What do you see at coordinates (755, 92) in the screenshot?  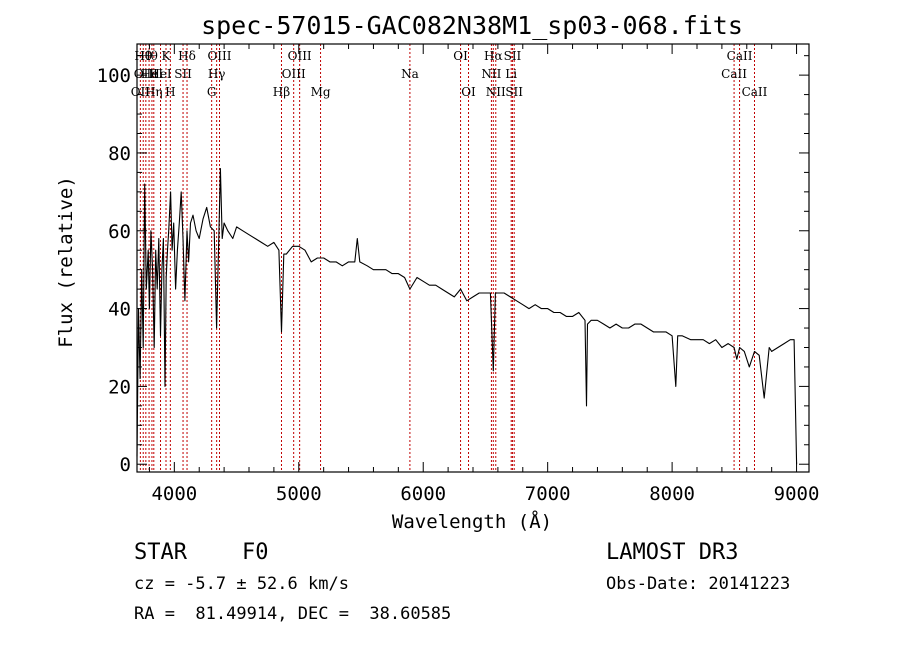 I see `marker-label-29: CaII` at bounding box center [755, 92].